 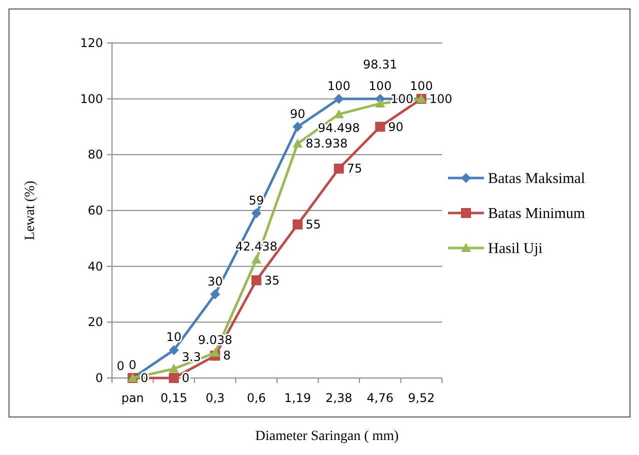 What do you see at coordinates (95, 266) in the screenshot?
I see `y-tick-label: 40` at bounding box center [95, 266].